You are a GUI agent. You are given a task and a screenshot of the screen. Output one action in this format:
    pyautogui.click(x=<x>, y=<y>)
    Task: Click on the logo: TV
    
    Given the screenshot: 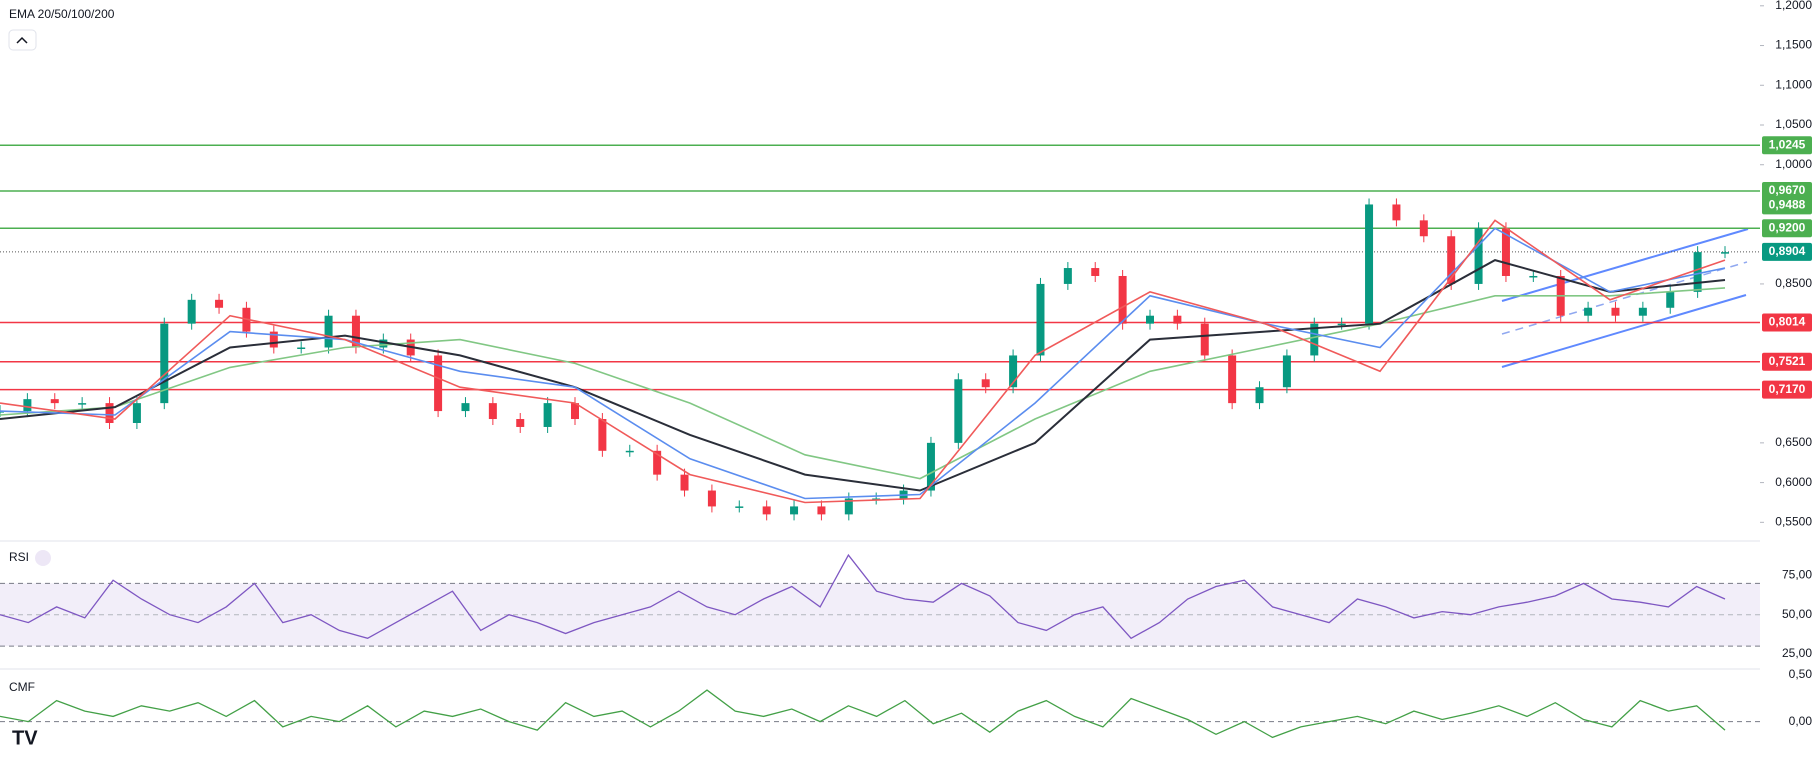 What is the action you would take?
    pyautogui.click(x=25, y=738)
    